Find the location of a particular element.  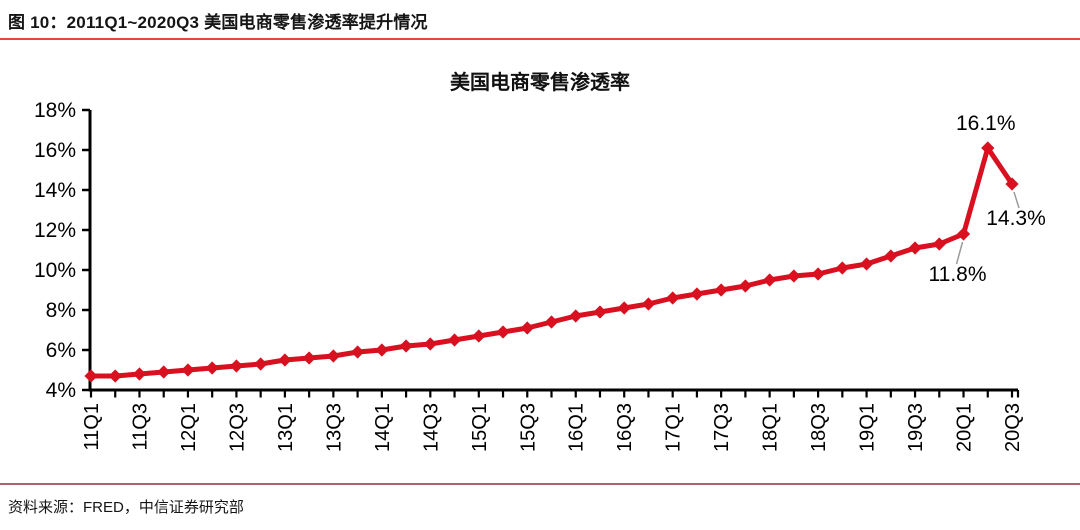

x-tick-label: 11Q1 is located at coordinates (92, 426).